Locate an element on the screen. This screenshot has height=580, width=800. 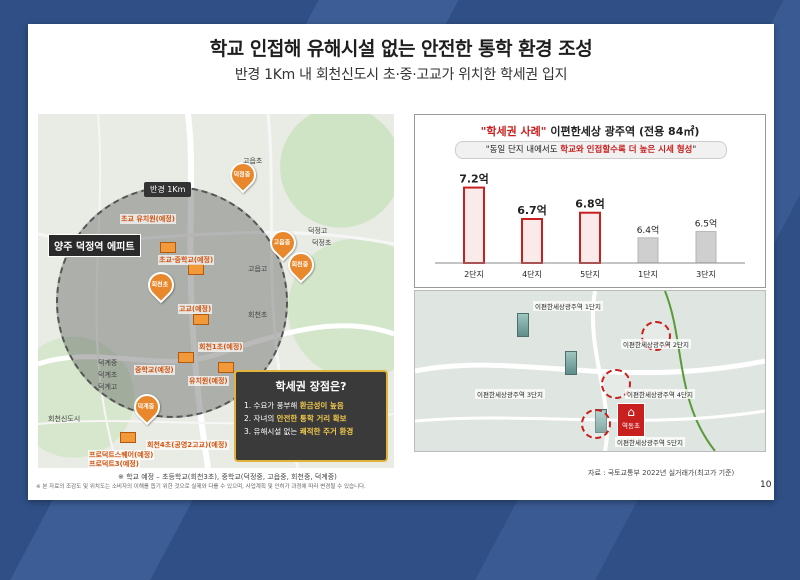
case-quote: "동일 단지 내에서도 학교와 인접할수록 더 높은 시세 형성" is located at coordinates (591, 150).